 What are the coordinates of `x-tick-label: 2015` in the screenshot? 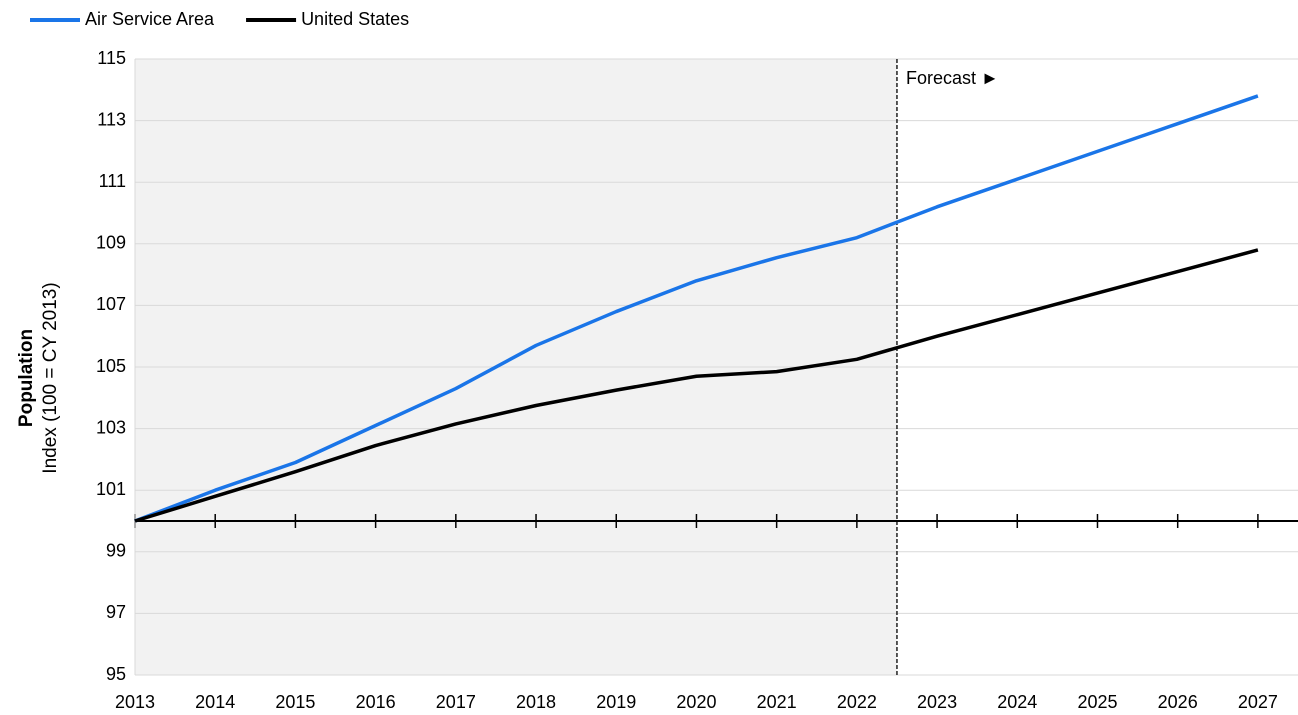 It's located at (295, 702).